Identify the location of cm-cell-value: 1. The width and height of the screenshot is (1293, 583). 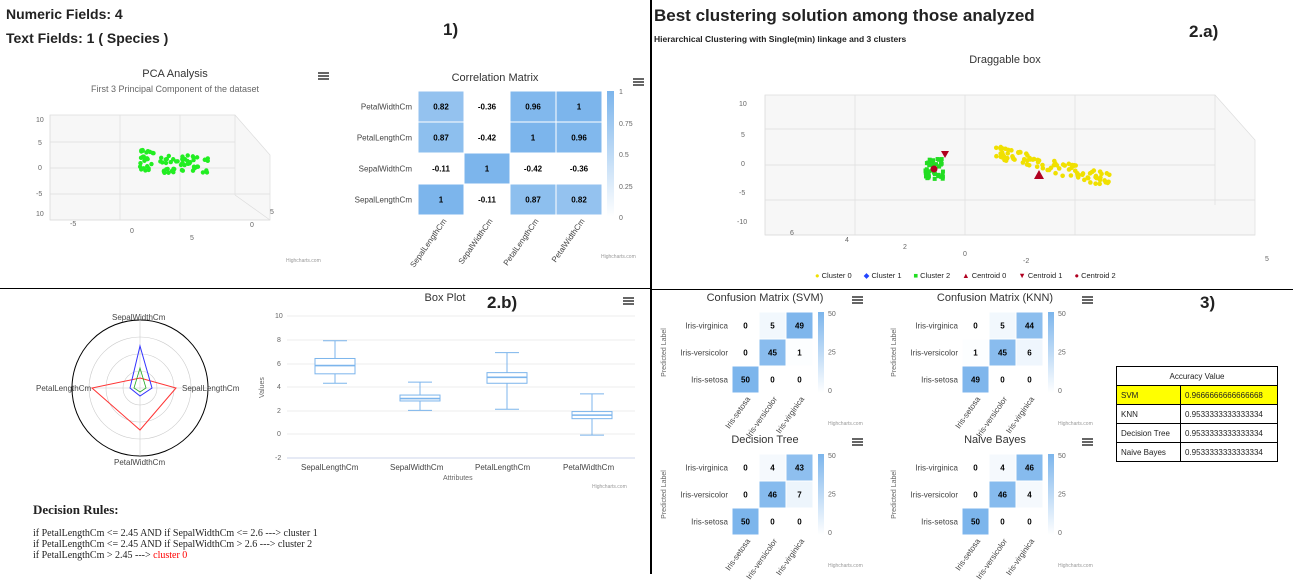
(975, 353).